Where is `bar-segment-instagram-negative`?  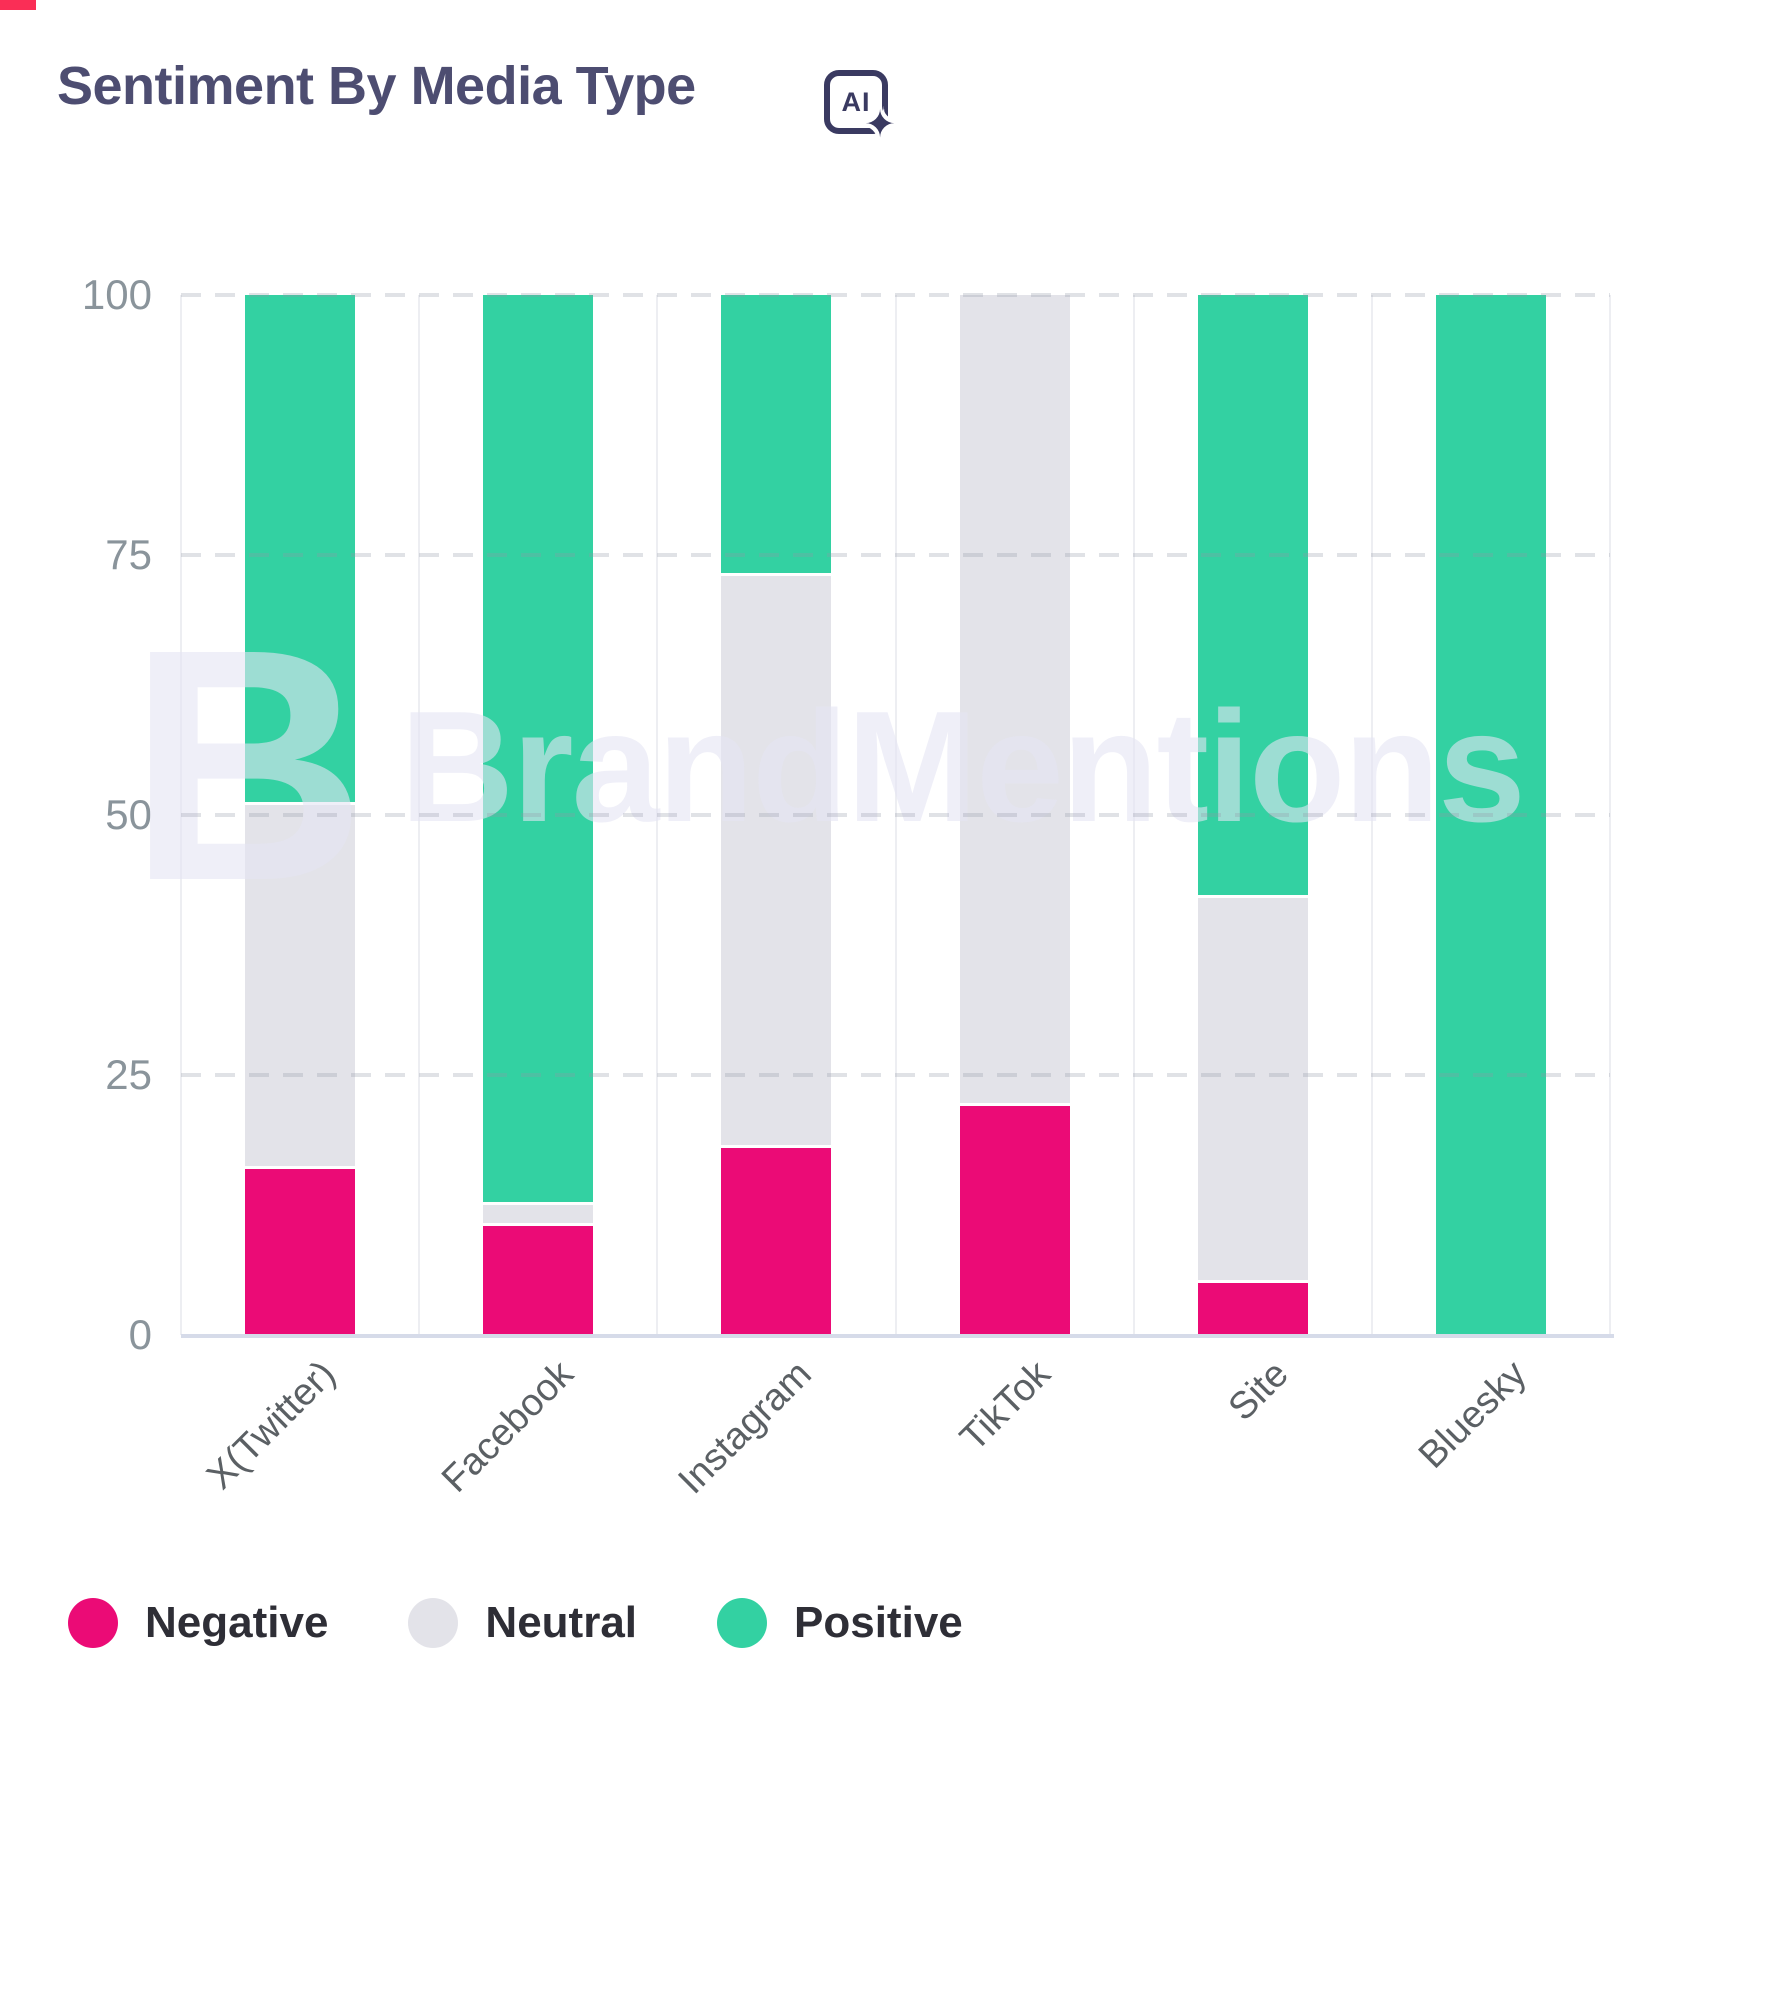
bar-segment-instagram-negative is located at coordinates (776, 1241).